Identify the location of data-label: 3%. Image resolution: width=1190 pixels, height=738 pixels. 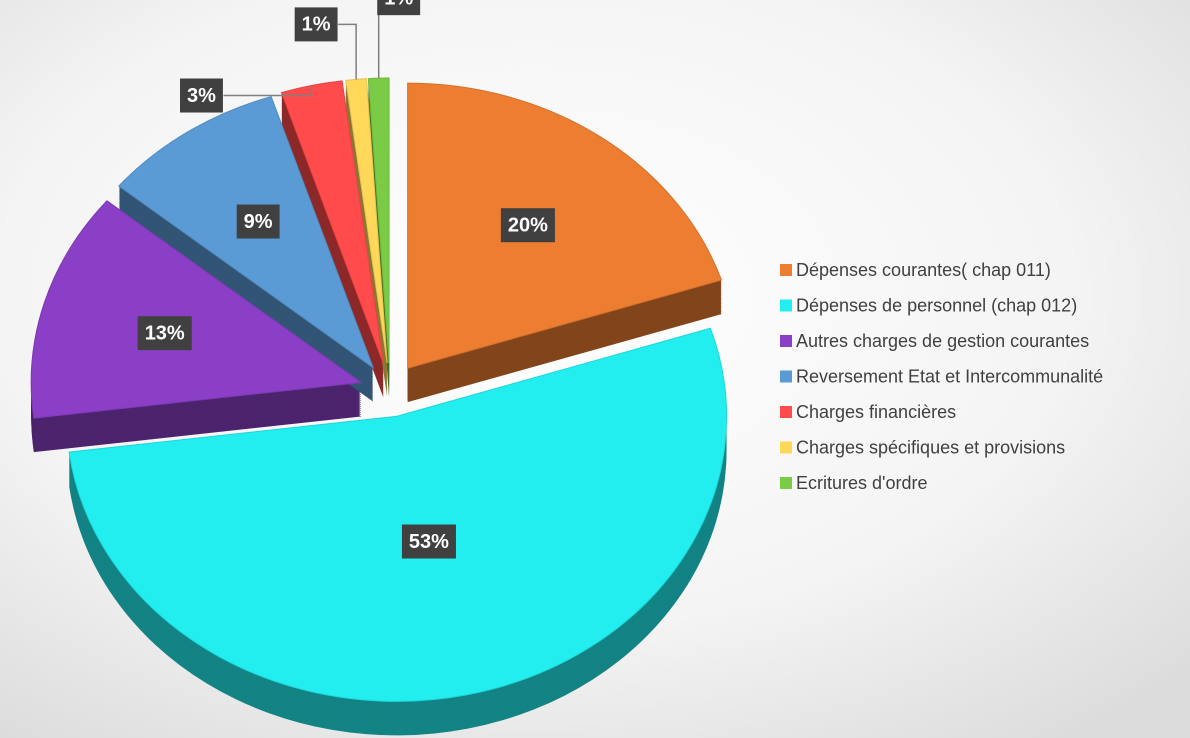
(201, 96).